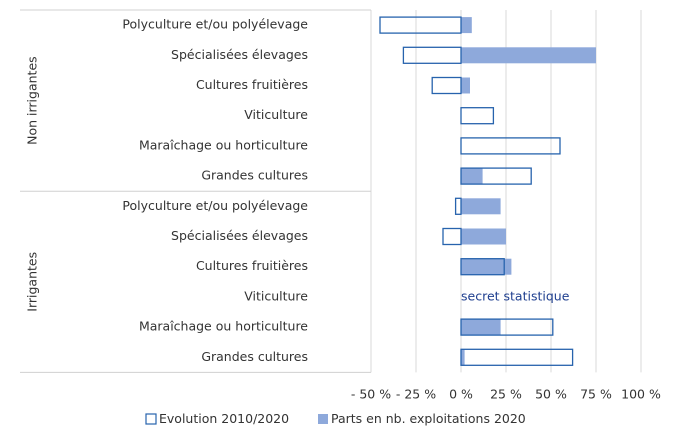  I want to click on annotation: secret statistique, so click(515, 295).